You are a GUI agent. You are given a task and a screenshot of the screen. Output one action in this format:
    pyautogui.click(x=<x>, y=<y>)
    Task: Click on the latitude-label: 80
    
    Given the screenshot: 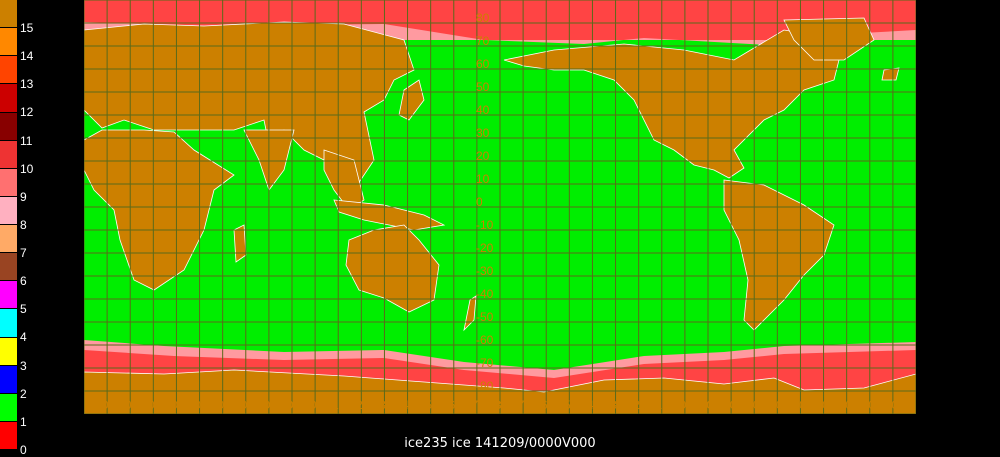 What is the action you would take?
    pyautogui.click(x=483, y=18)
    